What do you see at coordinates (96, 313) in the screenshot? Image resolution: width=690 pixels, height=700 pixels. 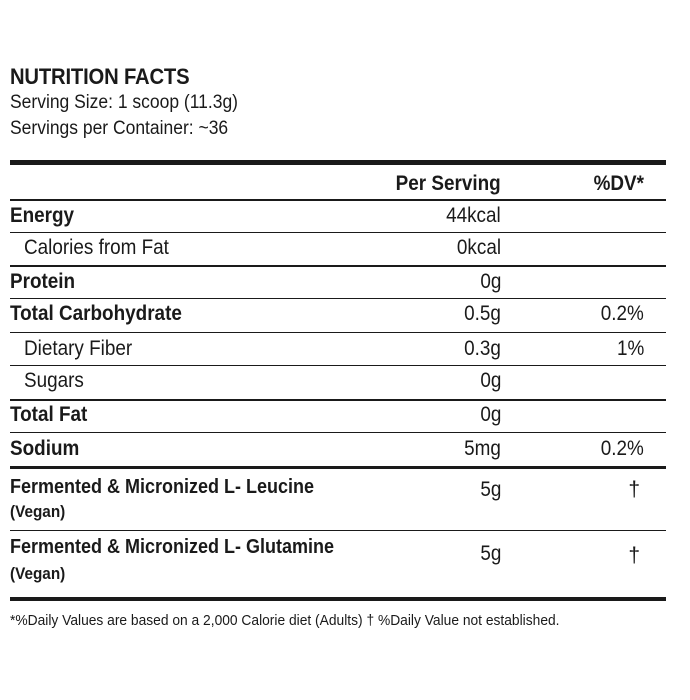 I see `nutrient-name: Total Carbohydrate` at bounding box center [96, 313].